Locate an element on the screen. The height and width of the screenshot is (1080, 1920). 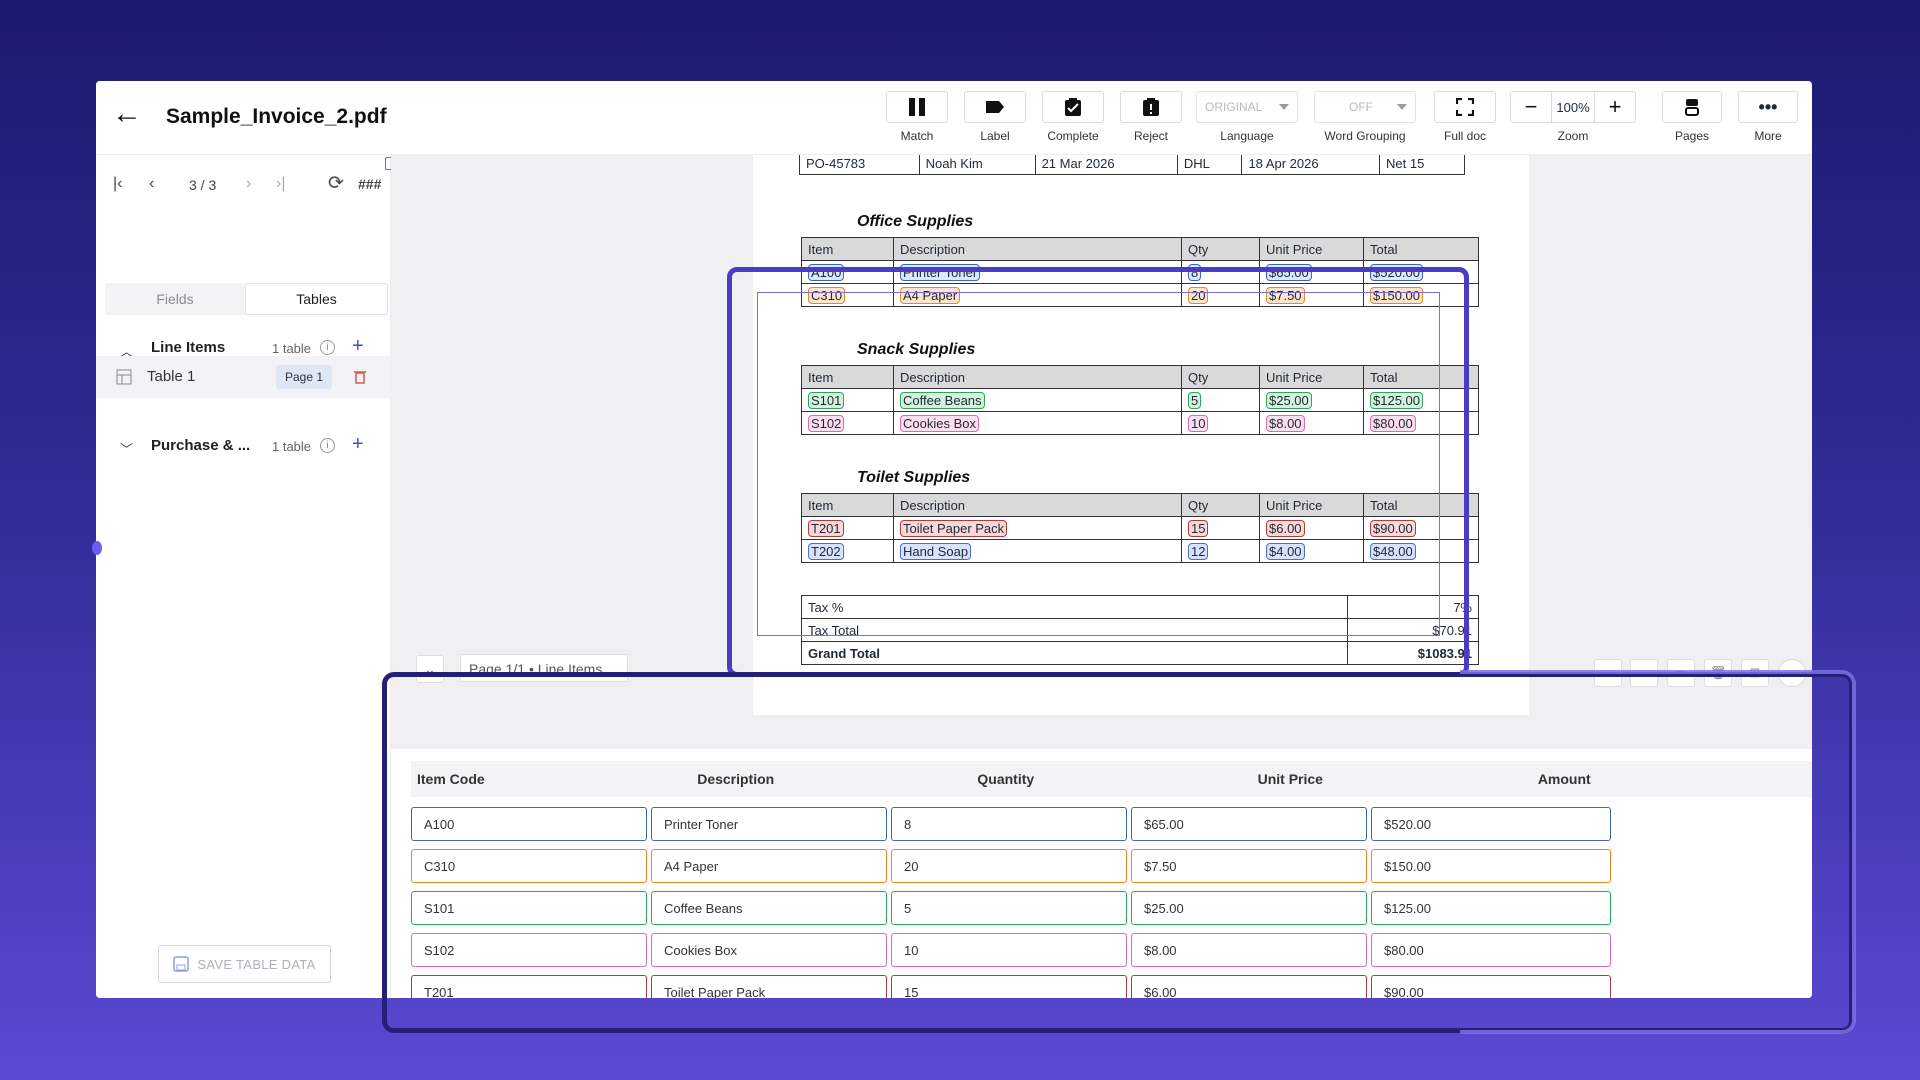
highlight-token: Hand Soap is located at coordinates (936, 551).